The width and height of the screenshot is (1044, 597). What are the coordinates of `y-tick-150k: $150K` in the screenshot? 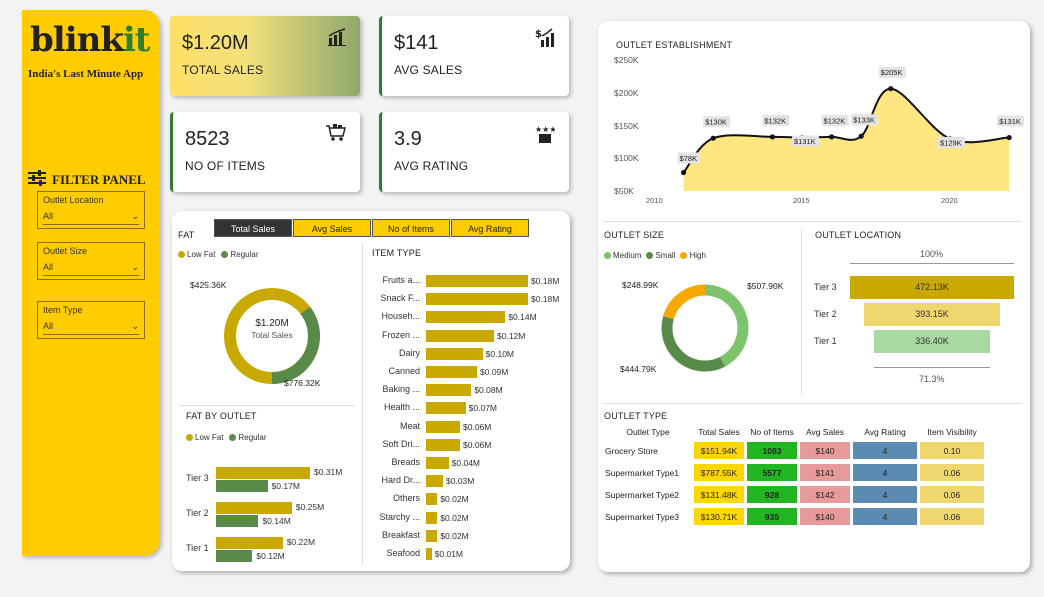 It's located at (626, 126).